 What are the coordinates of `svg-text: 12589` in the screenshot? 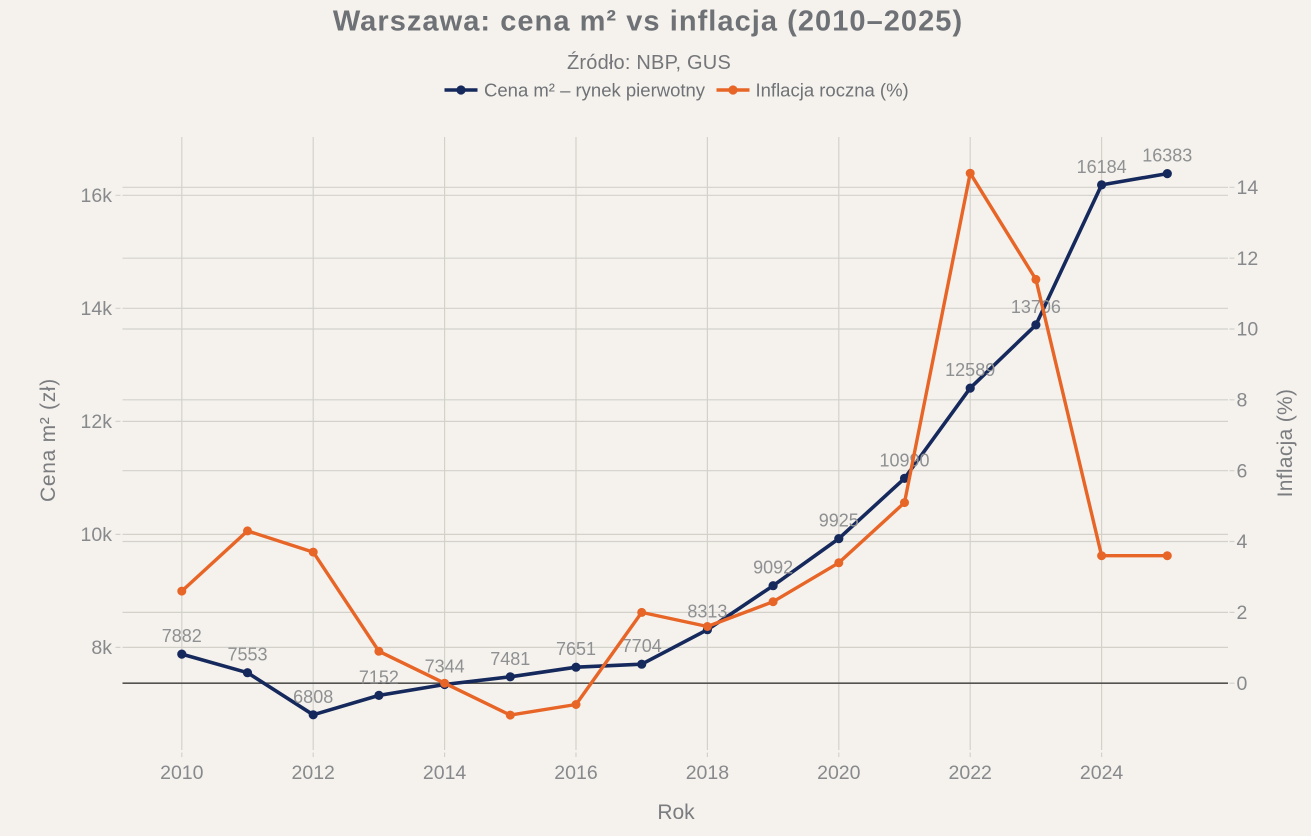 It's located at (970, 370).